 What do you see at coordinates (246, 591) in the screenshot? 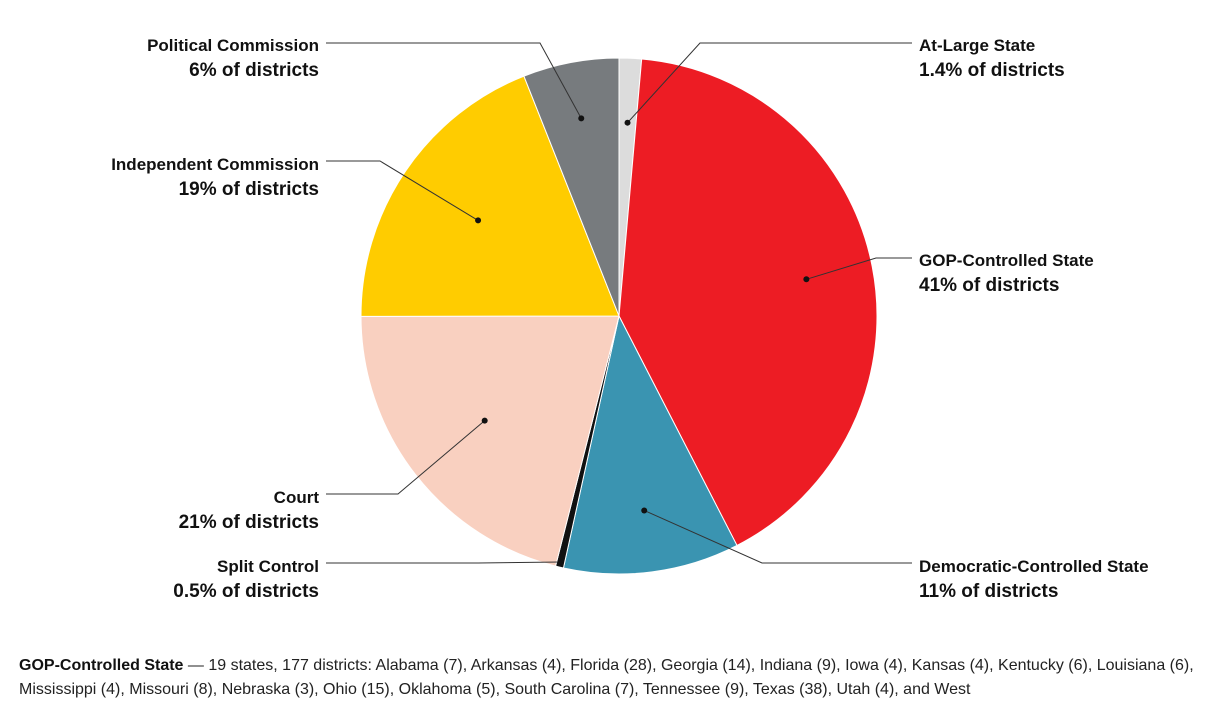
I see `label-split-value: 0.5% of districts` at bounding box center [246, 591].